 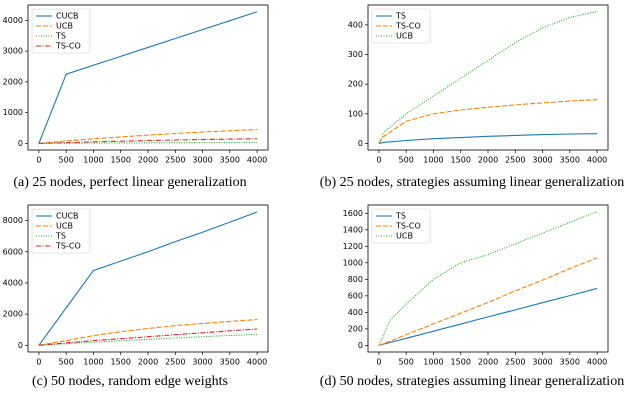 I want to click on y-tick-label: 6000, so click(x=13, y=251).